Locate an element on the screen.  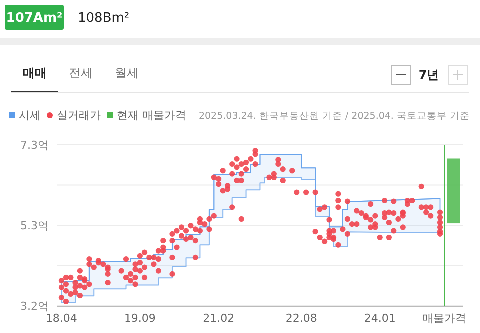
y-tick-label: 7.3억 is located at coordinates (34, 145).